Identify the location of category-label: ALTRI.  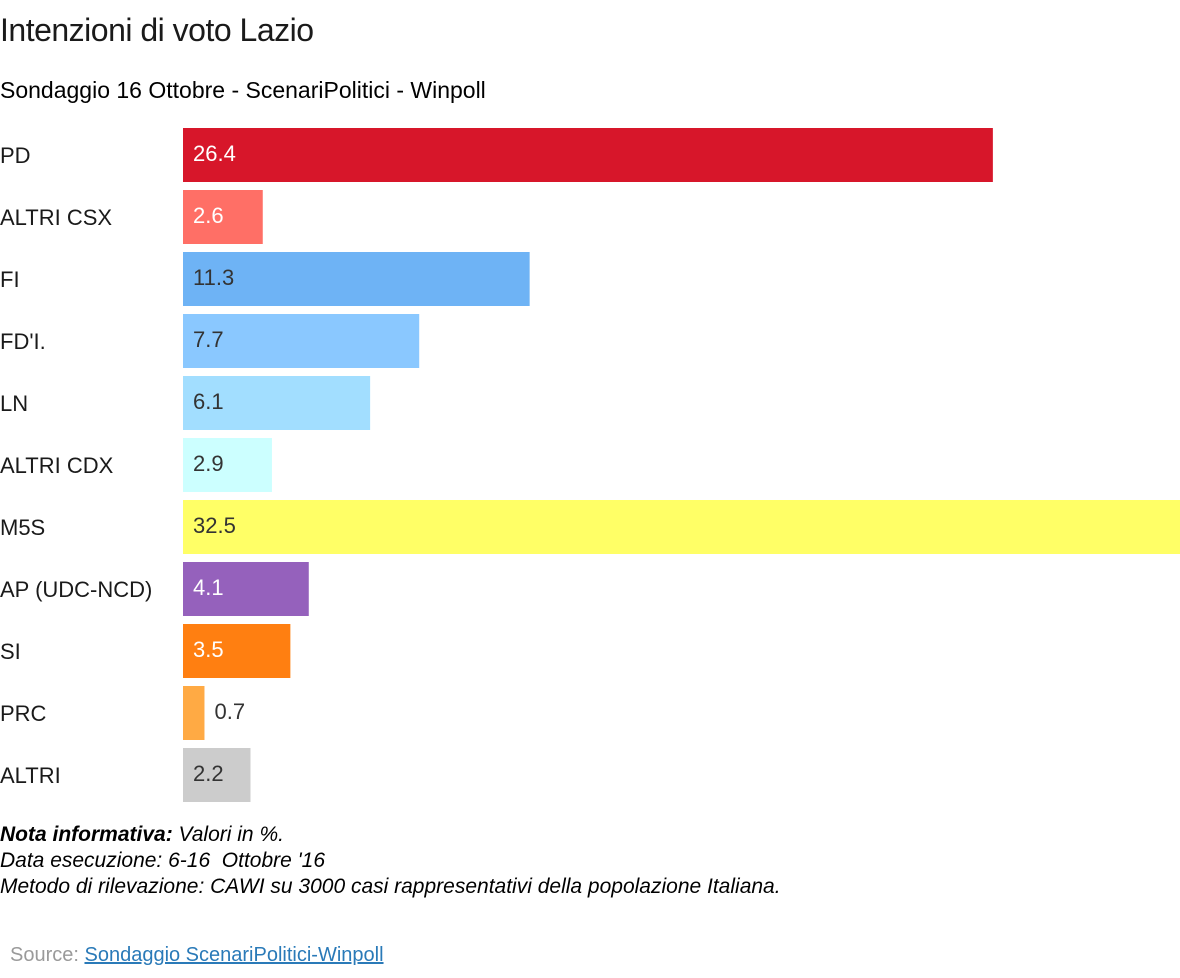
(30, 775).